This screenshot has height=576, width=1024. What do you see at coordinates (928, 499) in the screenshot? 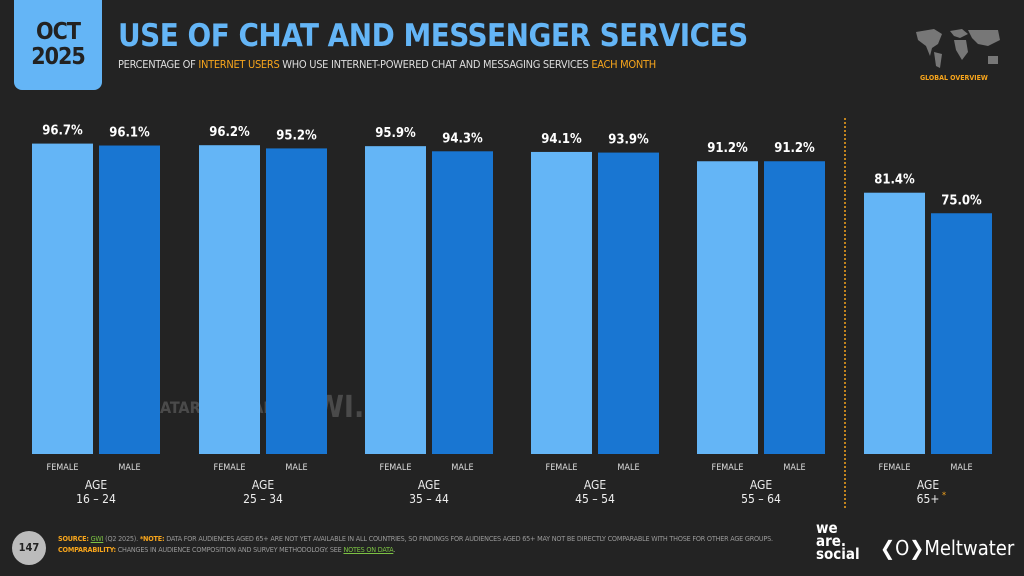
I see `category-label: 65+` at bounding box center [928, 499].